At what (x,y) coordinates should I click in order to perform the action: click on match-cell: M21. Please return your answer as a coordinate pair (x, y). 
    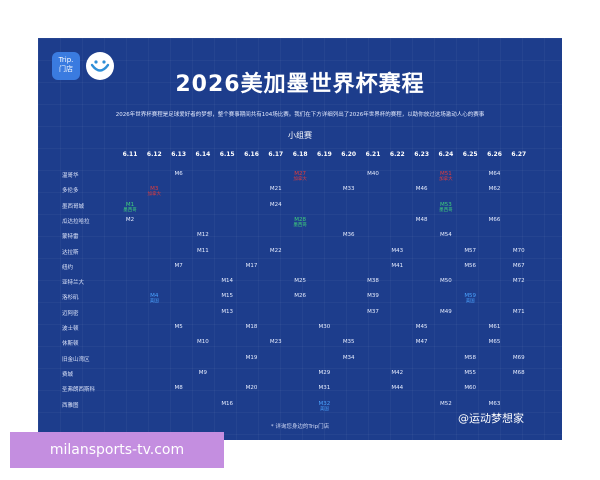
    Looking at the image, I should click on (275, 189).